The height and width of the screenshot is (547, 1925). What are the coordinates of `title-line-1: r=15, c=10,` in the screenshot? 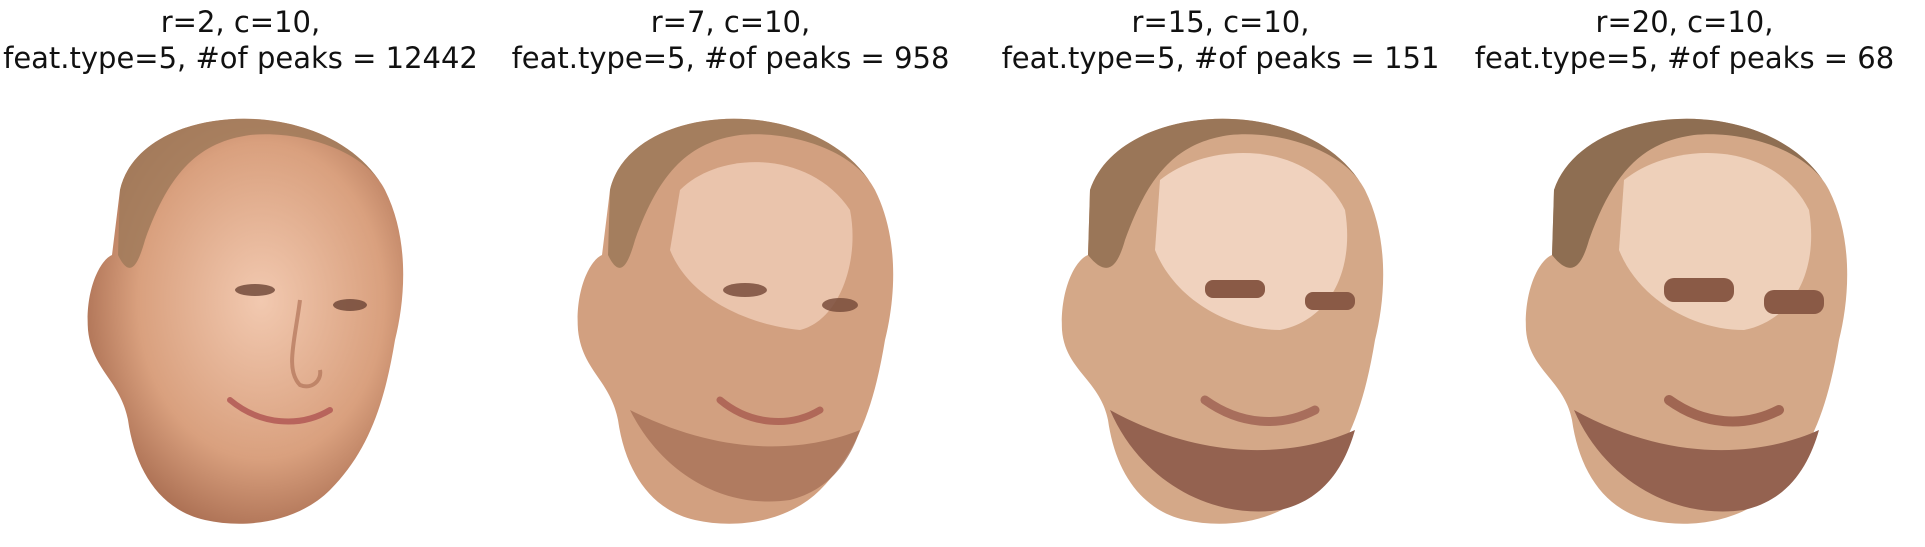 It's located at (1220, 22).